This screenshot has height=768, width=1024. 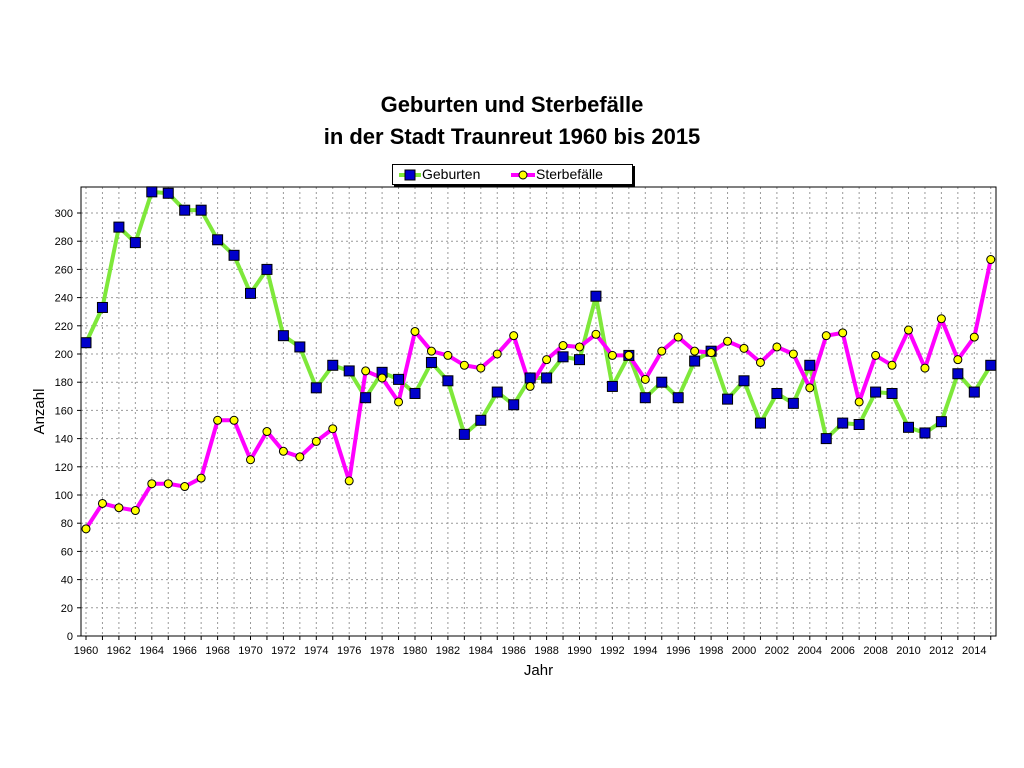 I want to click on x-tick-label: 2002, so click(x=777, y=651).